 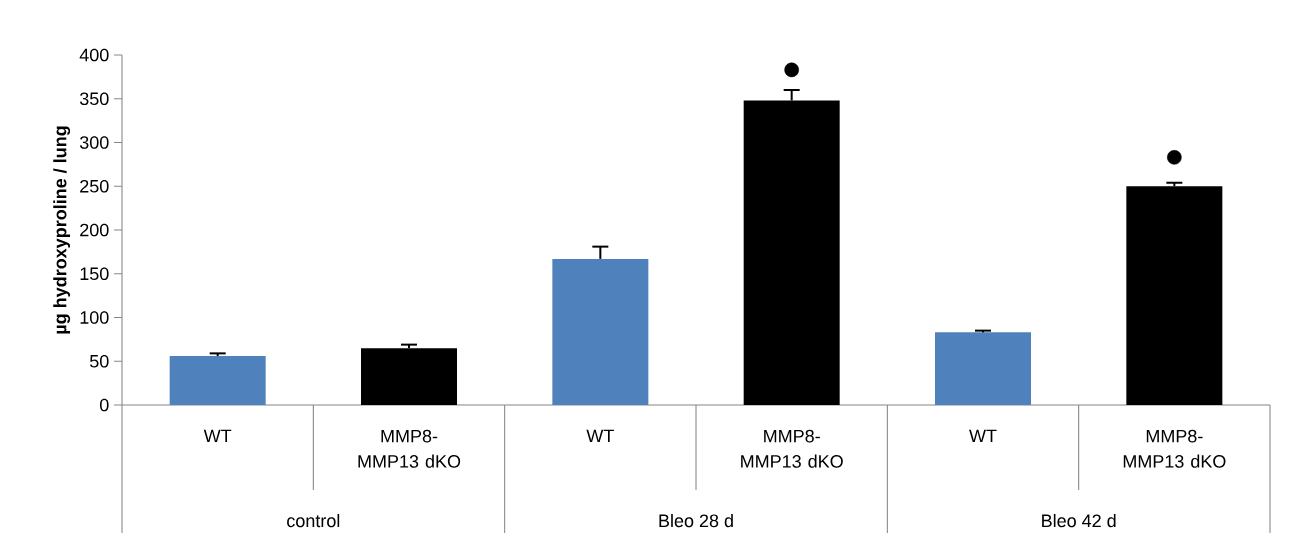 What do you see at coordinates (94, 142) in the screenshot?
I see `y-tick-label: 300` at bounding box center [94, 142].